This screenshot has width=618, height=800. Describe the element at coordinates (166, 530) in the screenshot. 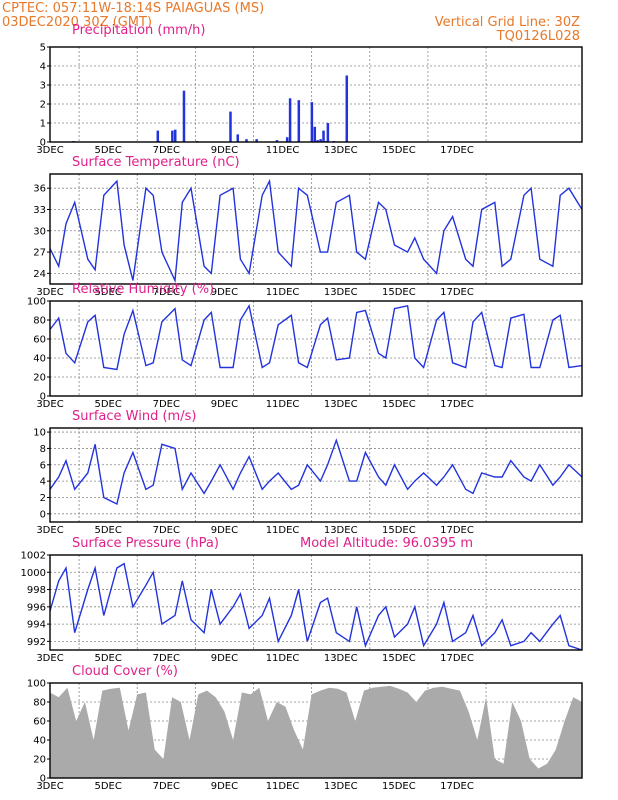

I see `wind-xtick-label: 7DEC` at that location.